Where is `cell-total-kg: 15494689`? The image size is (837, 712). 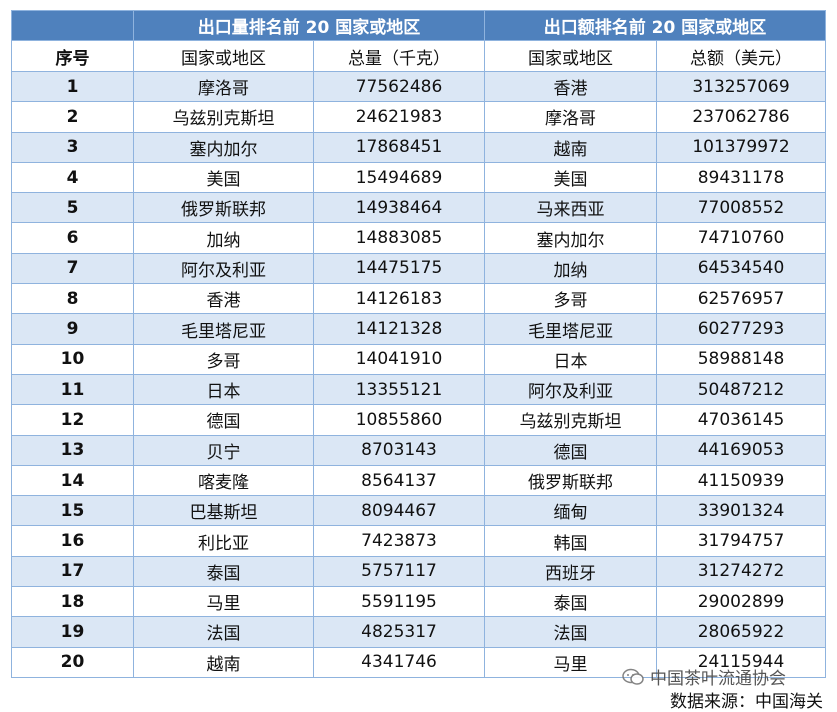 cell-total-kg: 15494689 is located at coordinates (399, 177).